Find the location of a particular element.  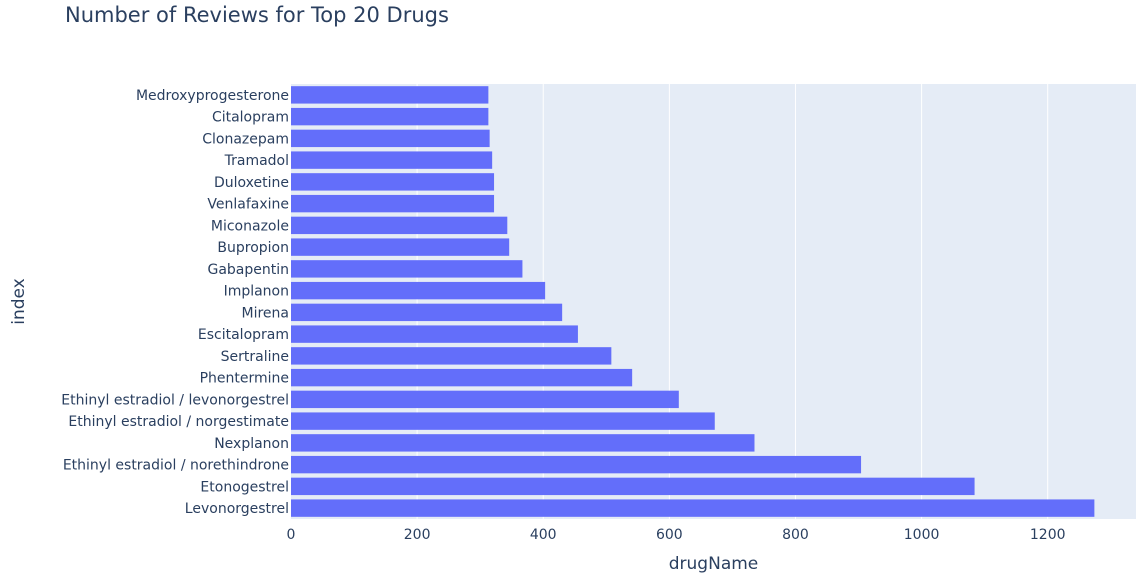

y-tick-label: Venlafaxine is located at coordinates (248, 205).